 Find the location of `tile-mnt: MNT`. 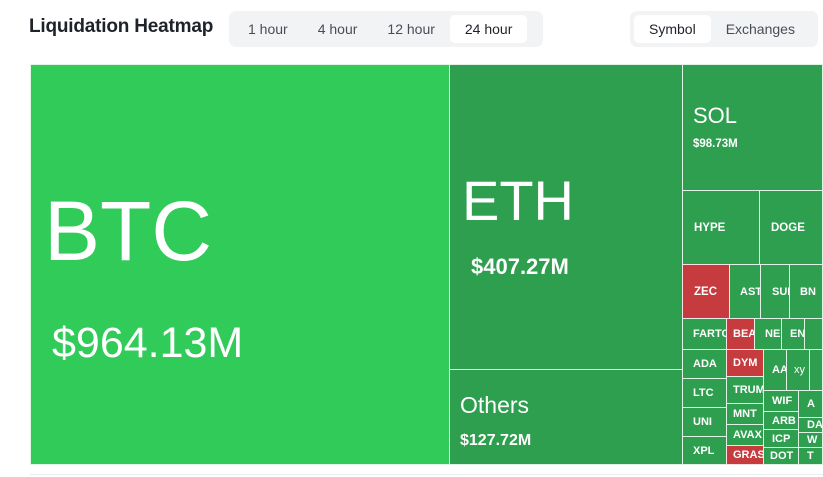

tile-mnt: MNT is located at coordinates (745, 414).